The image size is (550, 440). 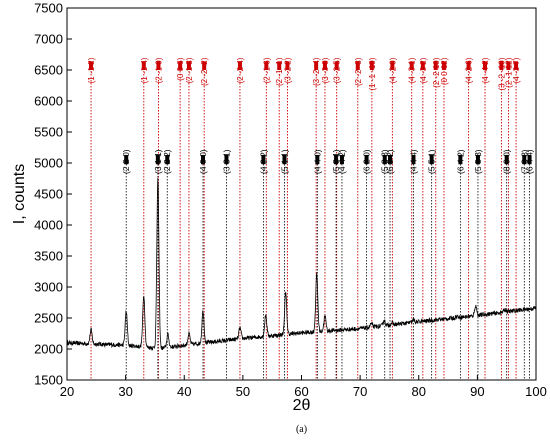 I want to click on red-reflection-label: (4 -4 2), so click(x=485, y=70).